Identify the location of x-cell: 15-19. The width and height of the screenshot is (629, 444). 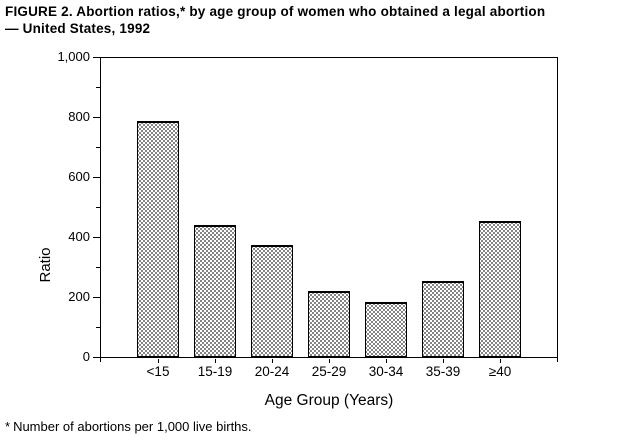
(215, 369).